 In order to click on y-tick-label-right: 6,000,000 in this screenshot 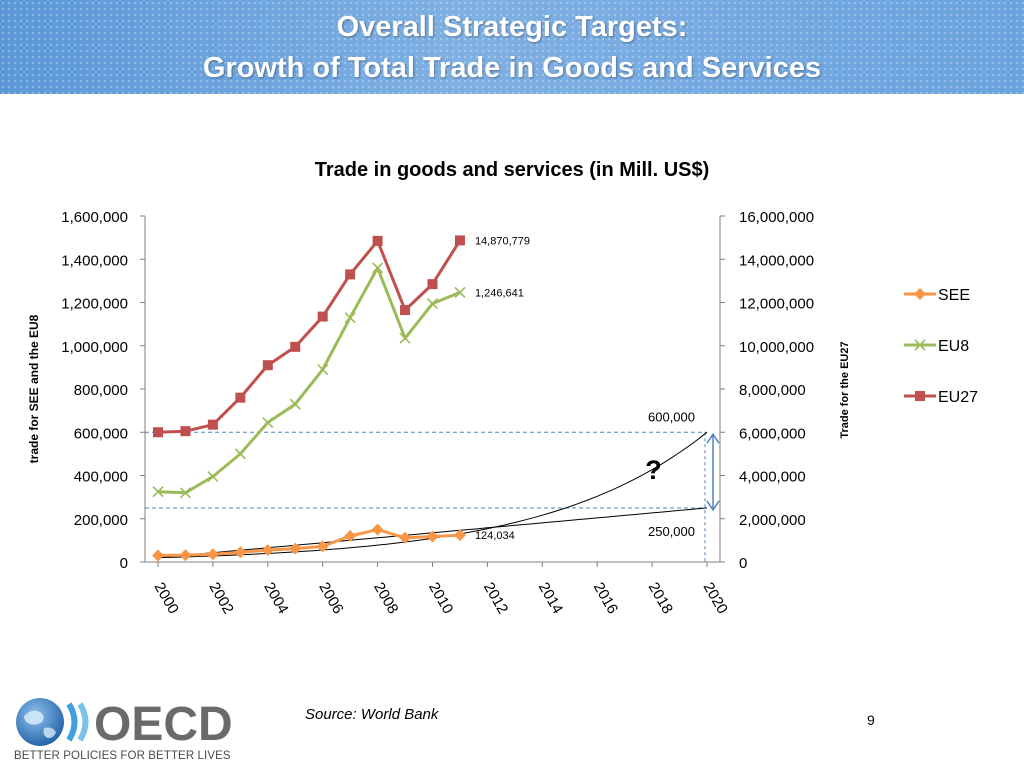, I will do `click(772, 433)`.